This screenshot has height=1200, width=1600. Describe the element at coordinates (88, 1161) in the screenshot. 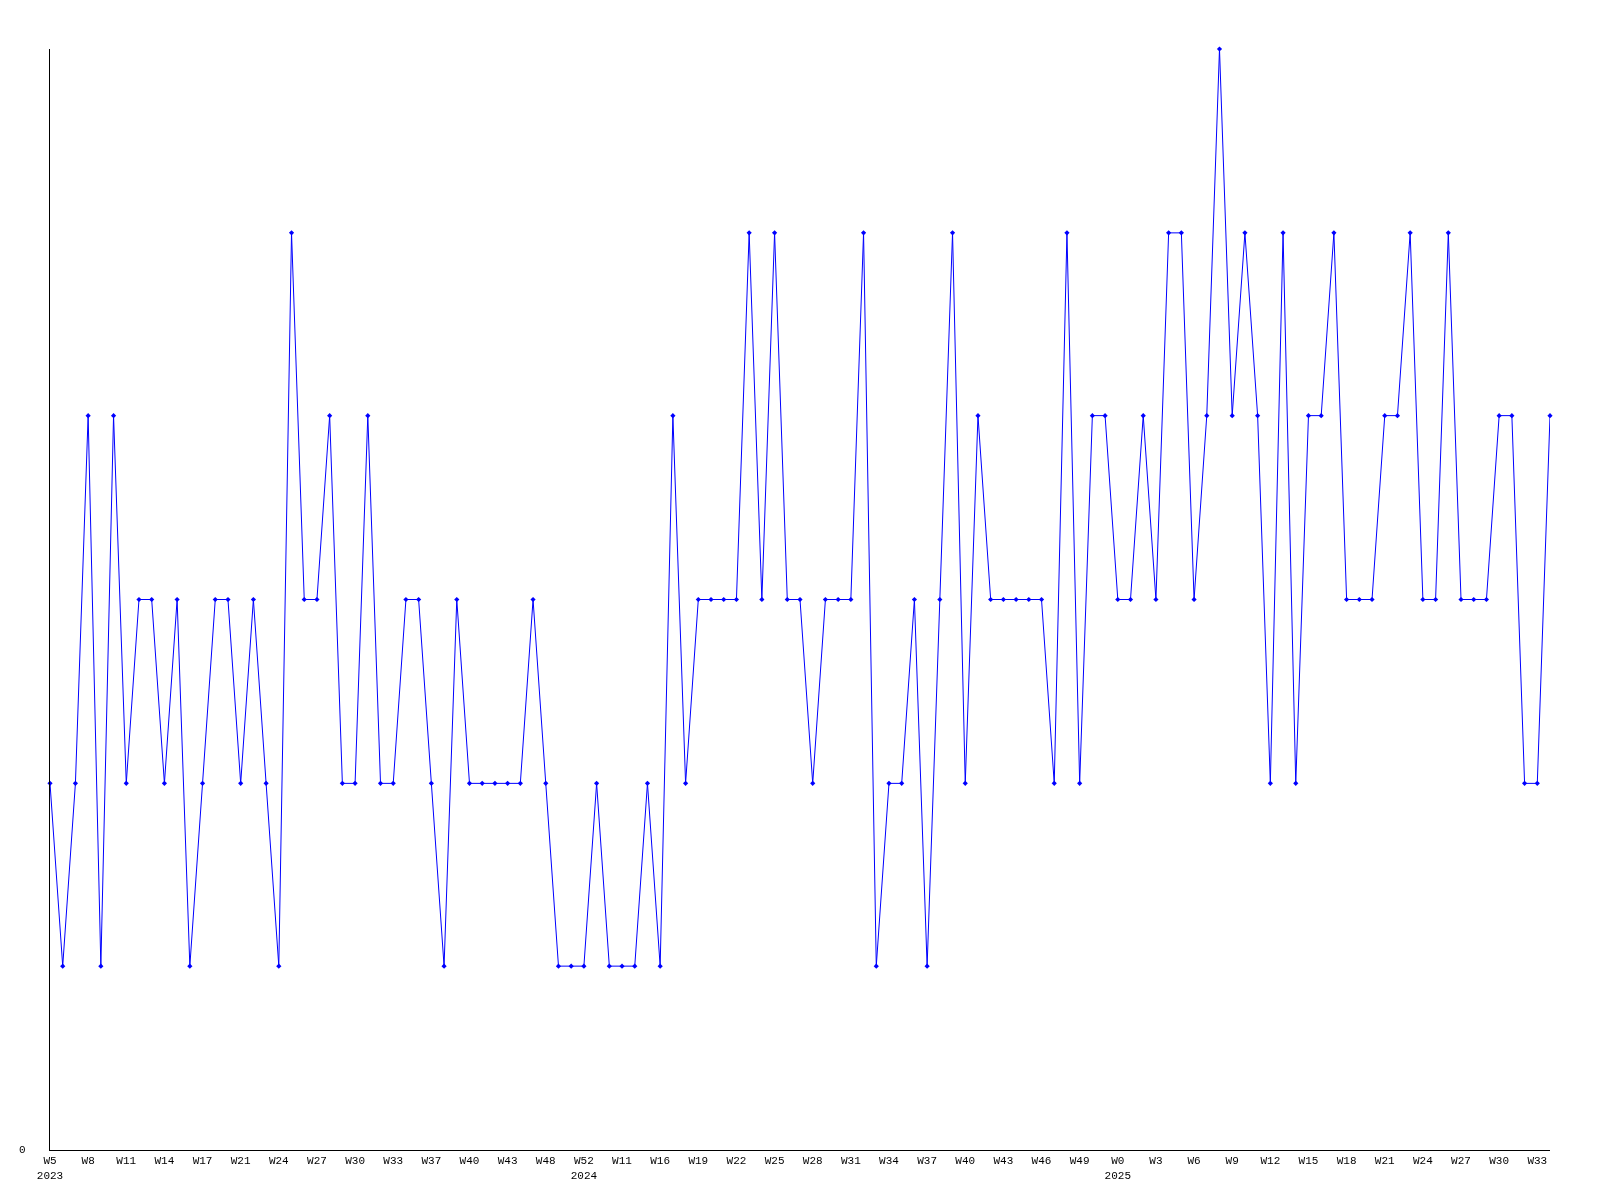

I see `x-tick-label: W8` at that location.